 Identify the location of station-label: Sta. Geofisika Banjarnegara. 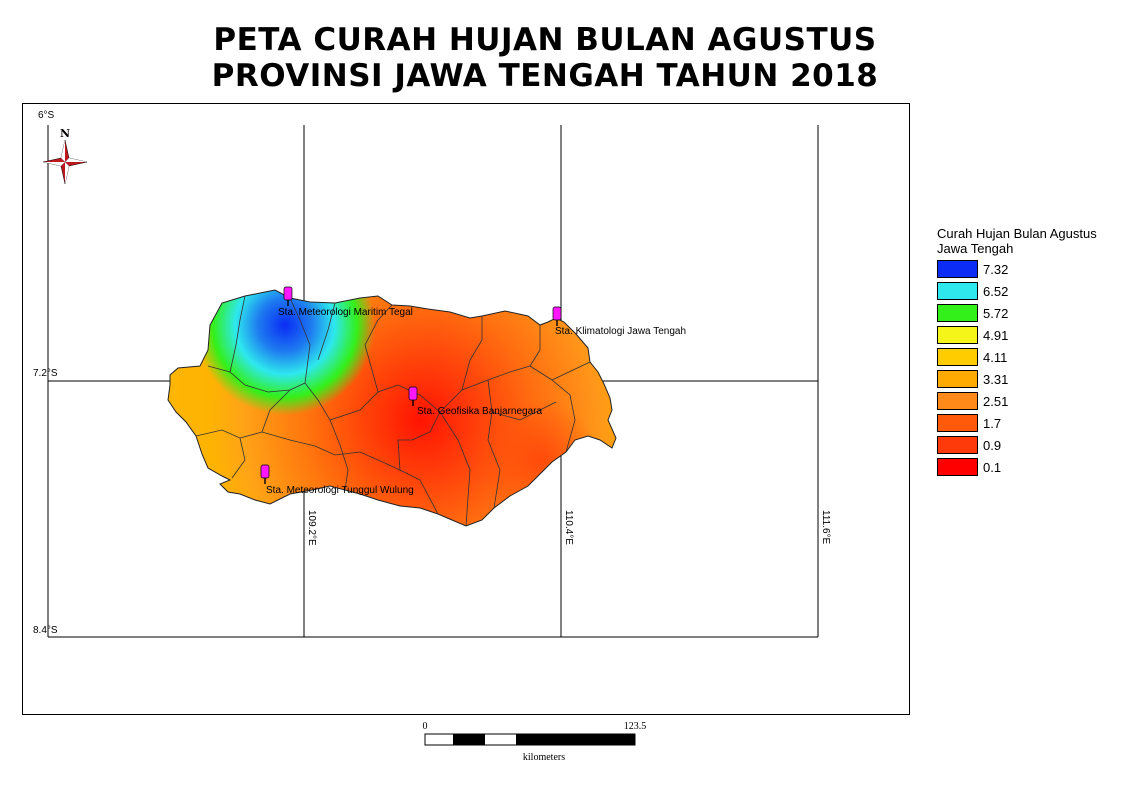
(480, 411).